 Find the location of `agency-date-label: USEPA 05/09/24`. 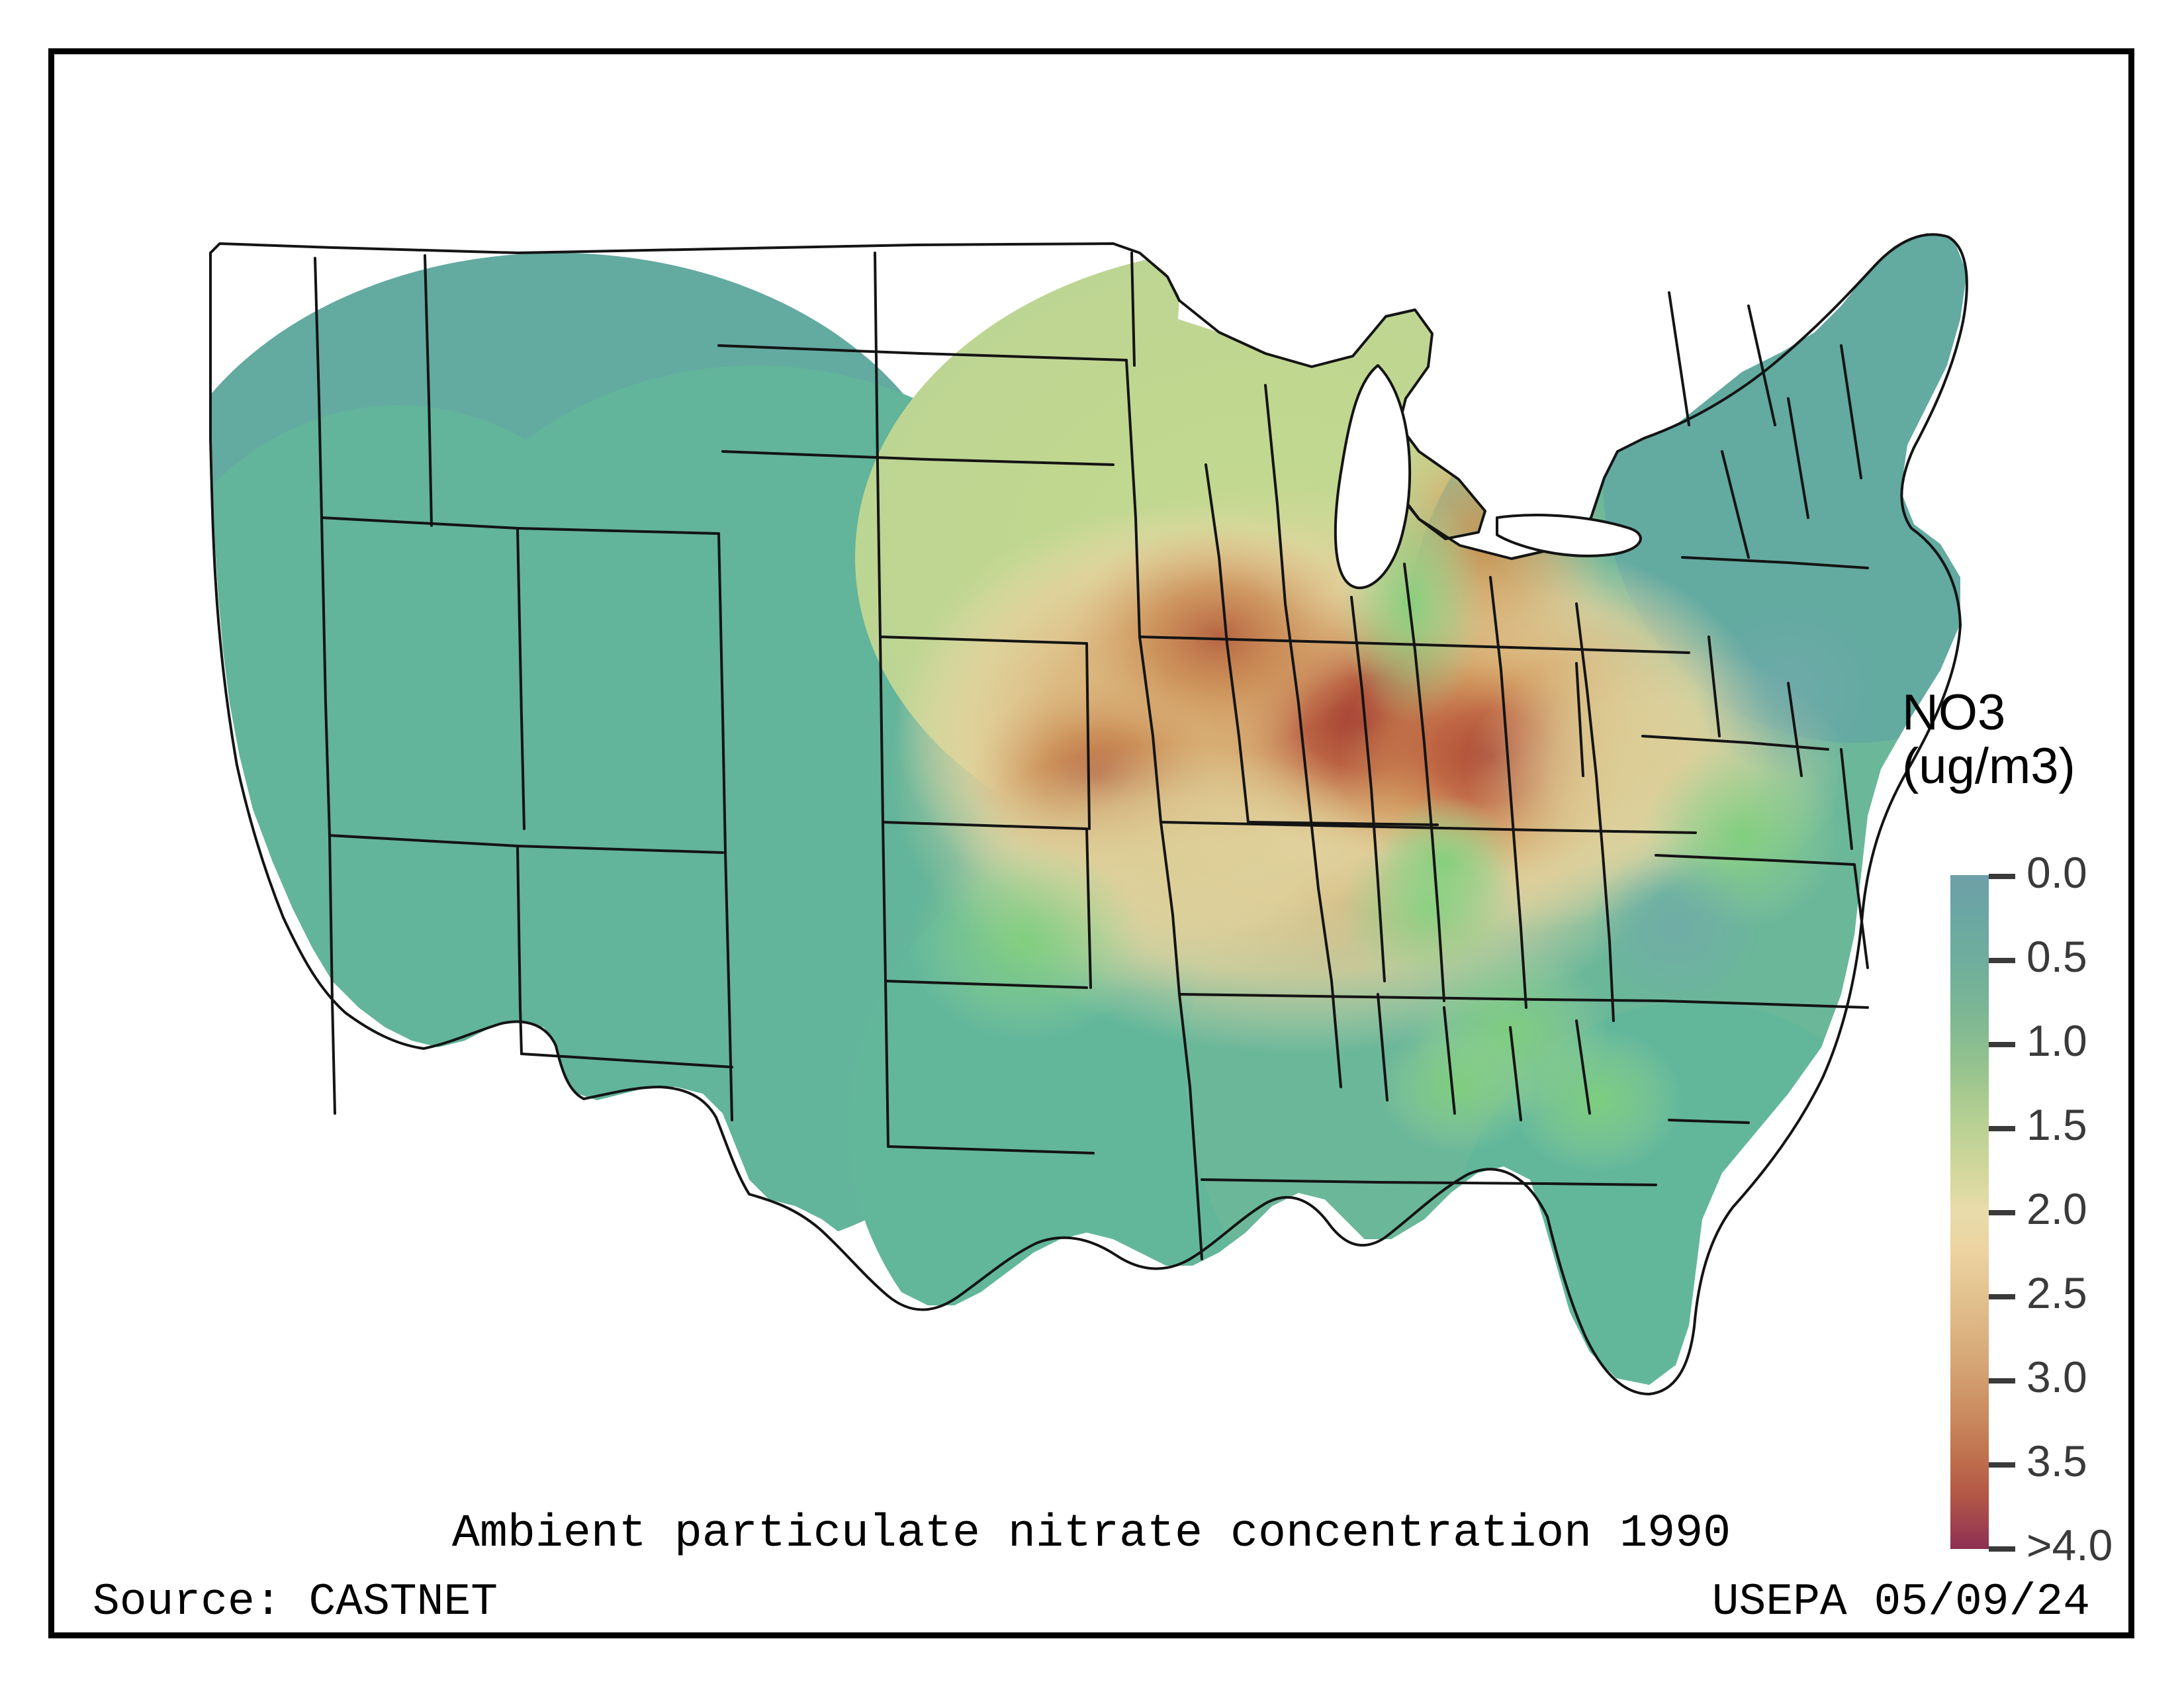

agency-date-label: USEPA 05/09/24 is located at coordinates (1900, 1602).